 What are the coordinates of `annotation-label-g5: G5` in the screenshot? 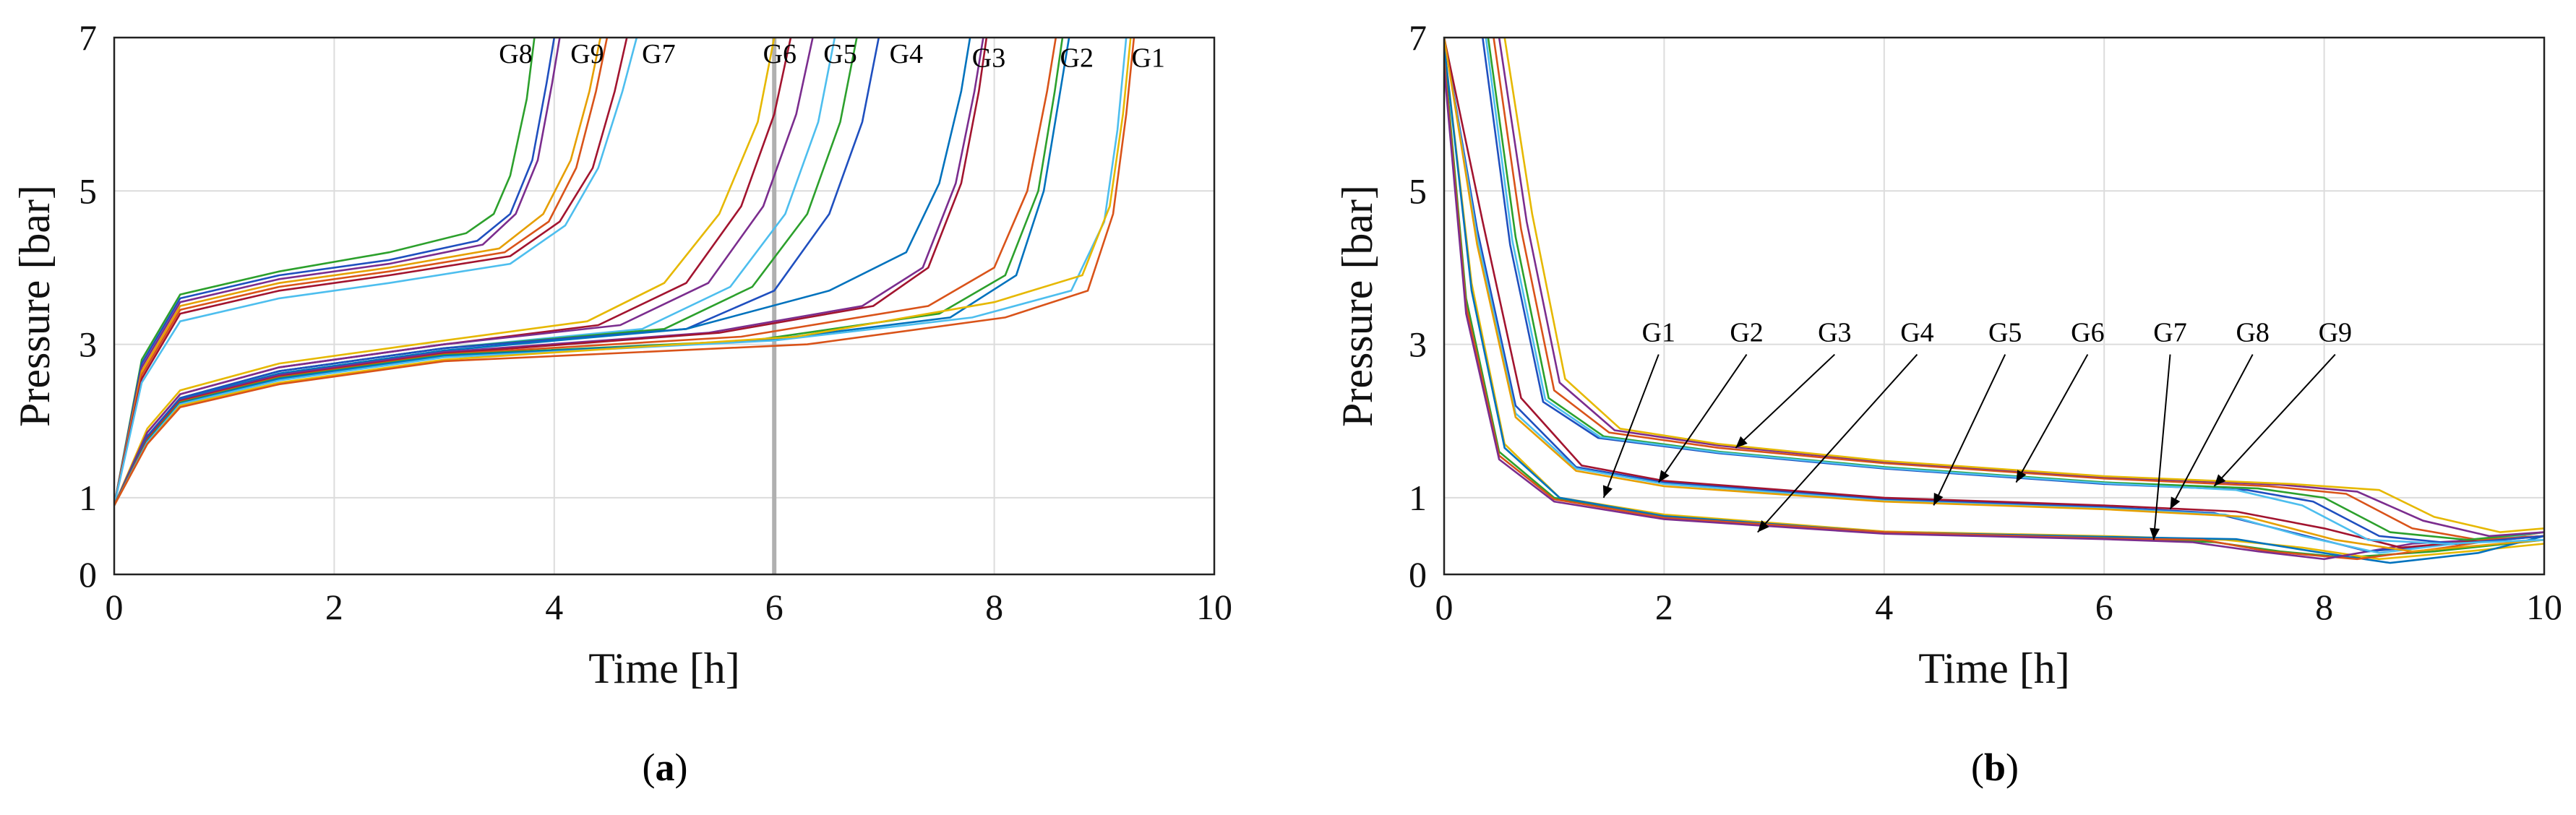 It's located at (2005, 333).